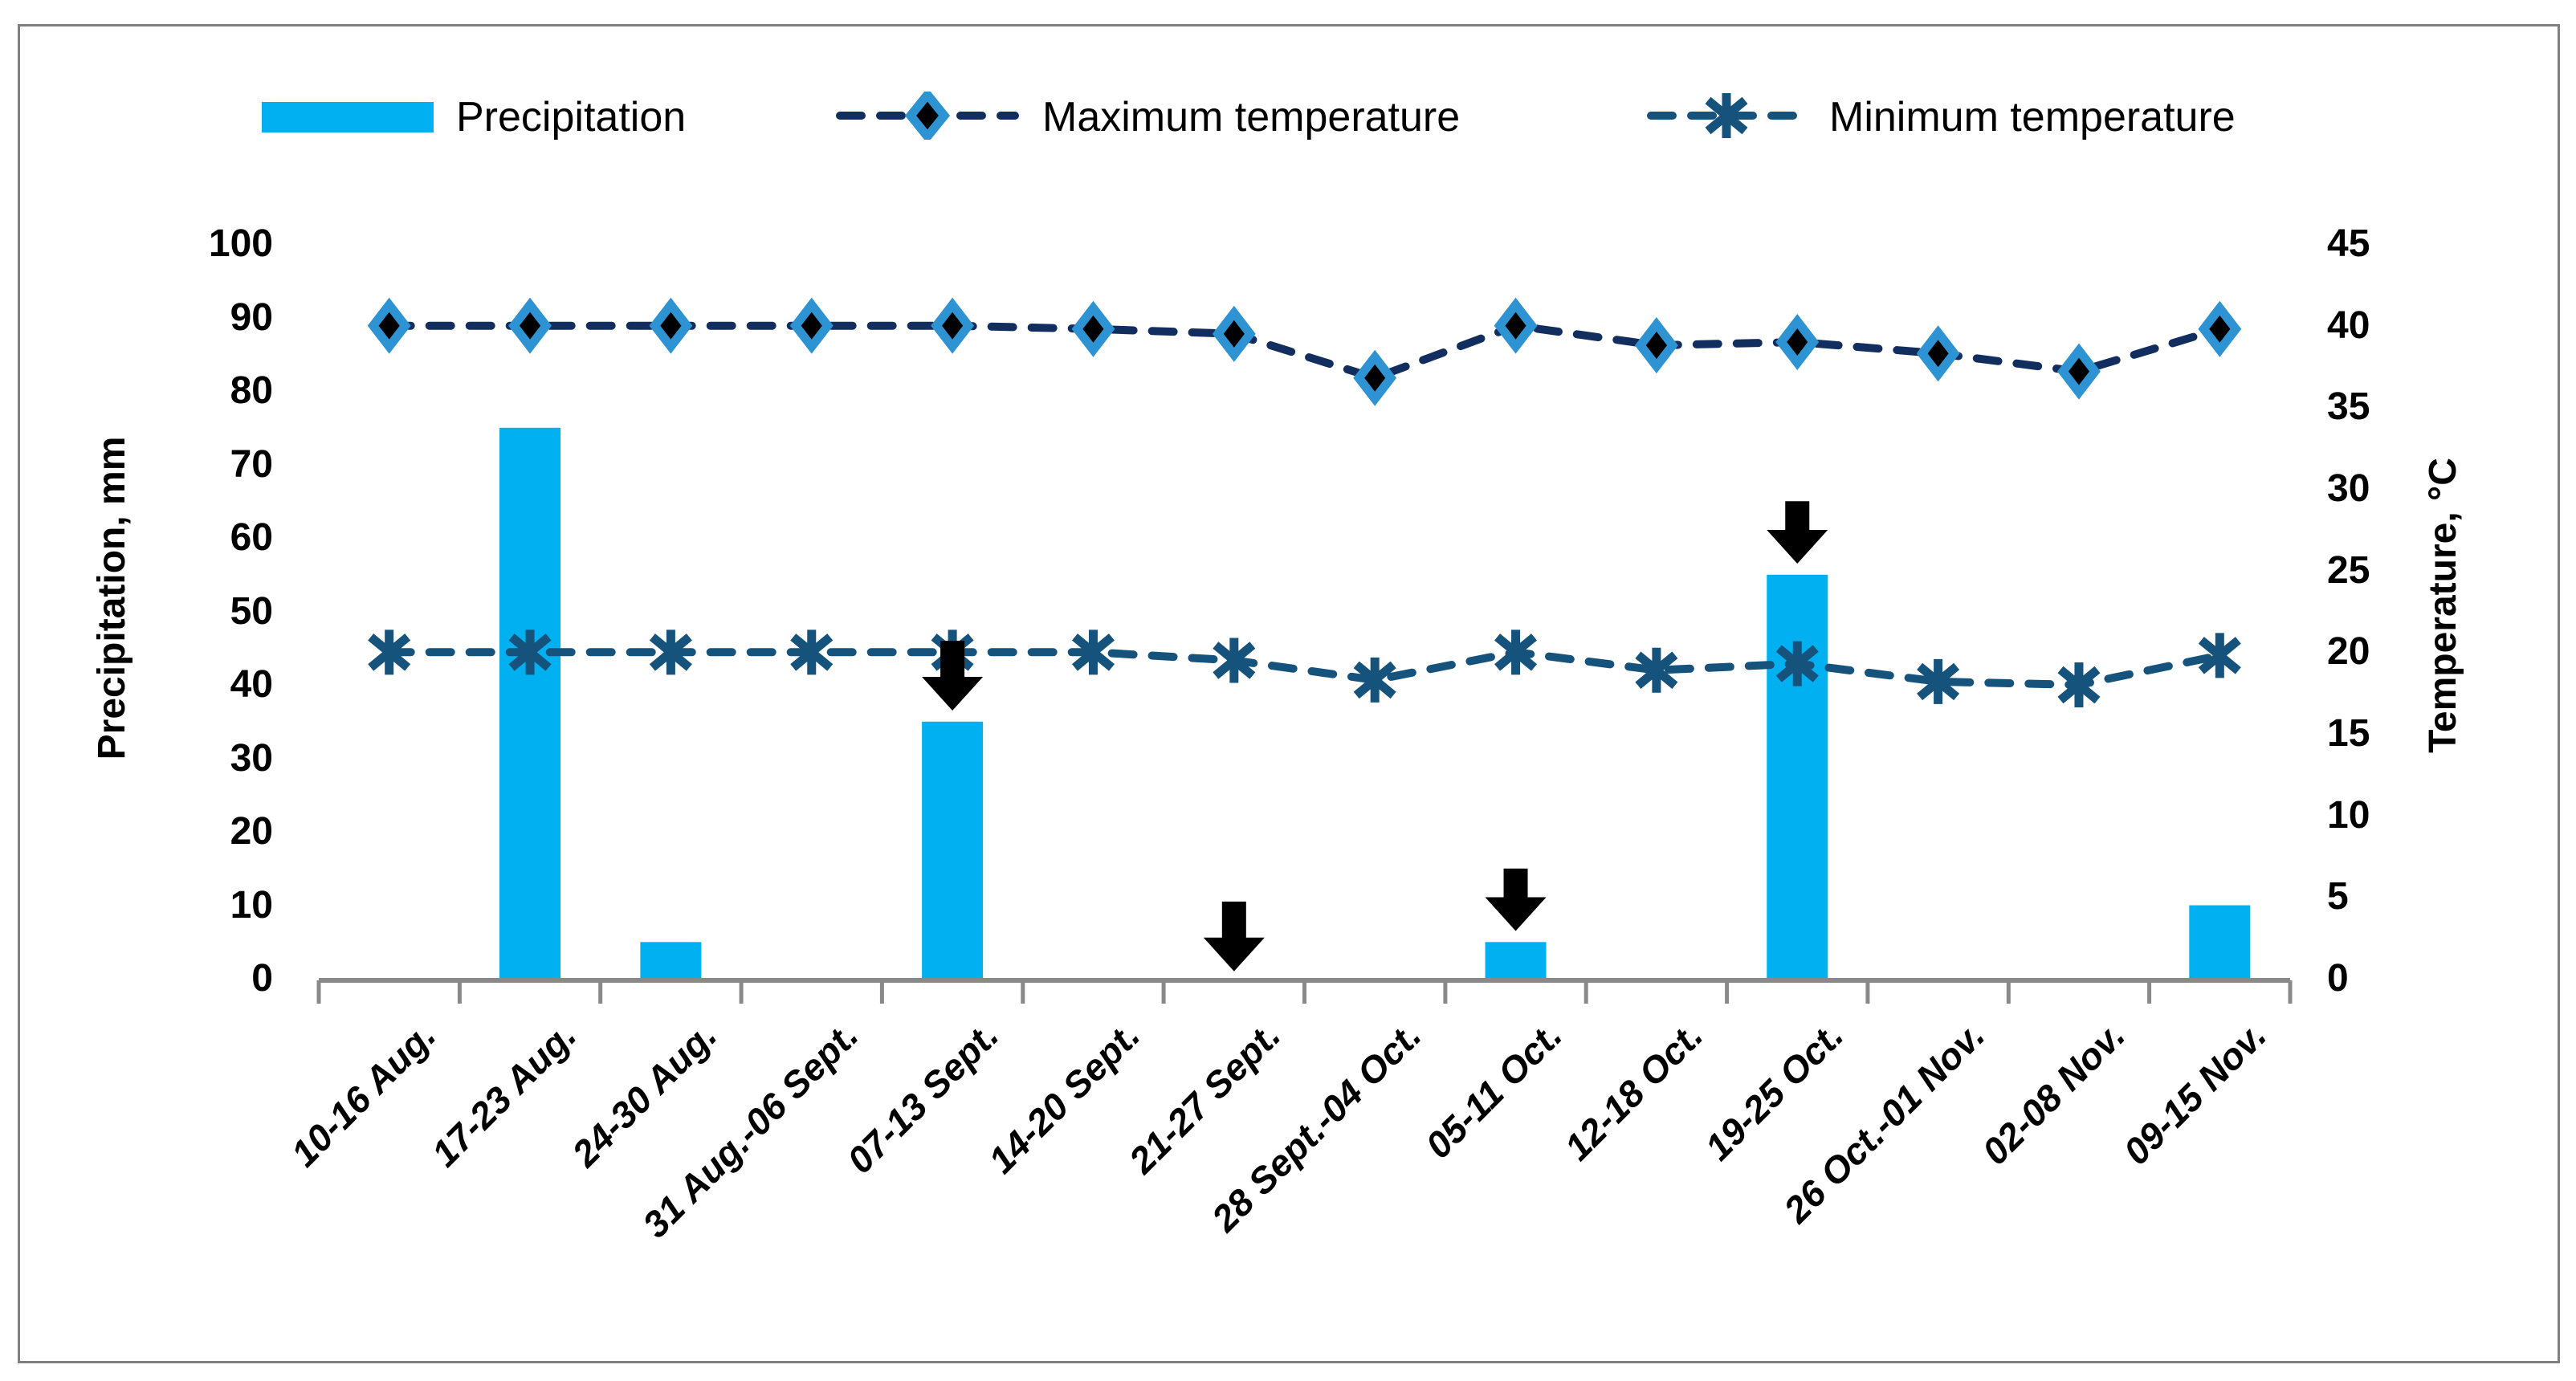  Describe the element at coordinates (571, 117) in the screenshot. I see `legend-label-precipitation: Precipitation` at that location.